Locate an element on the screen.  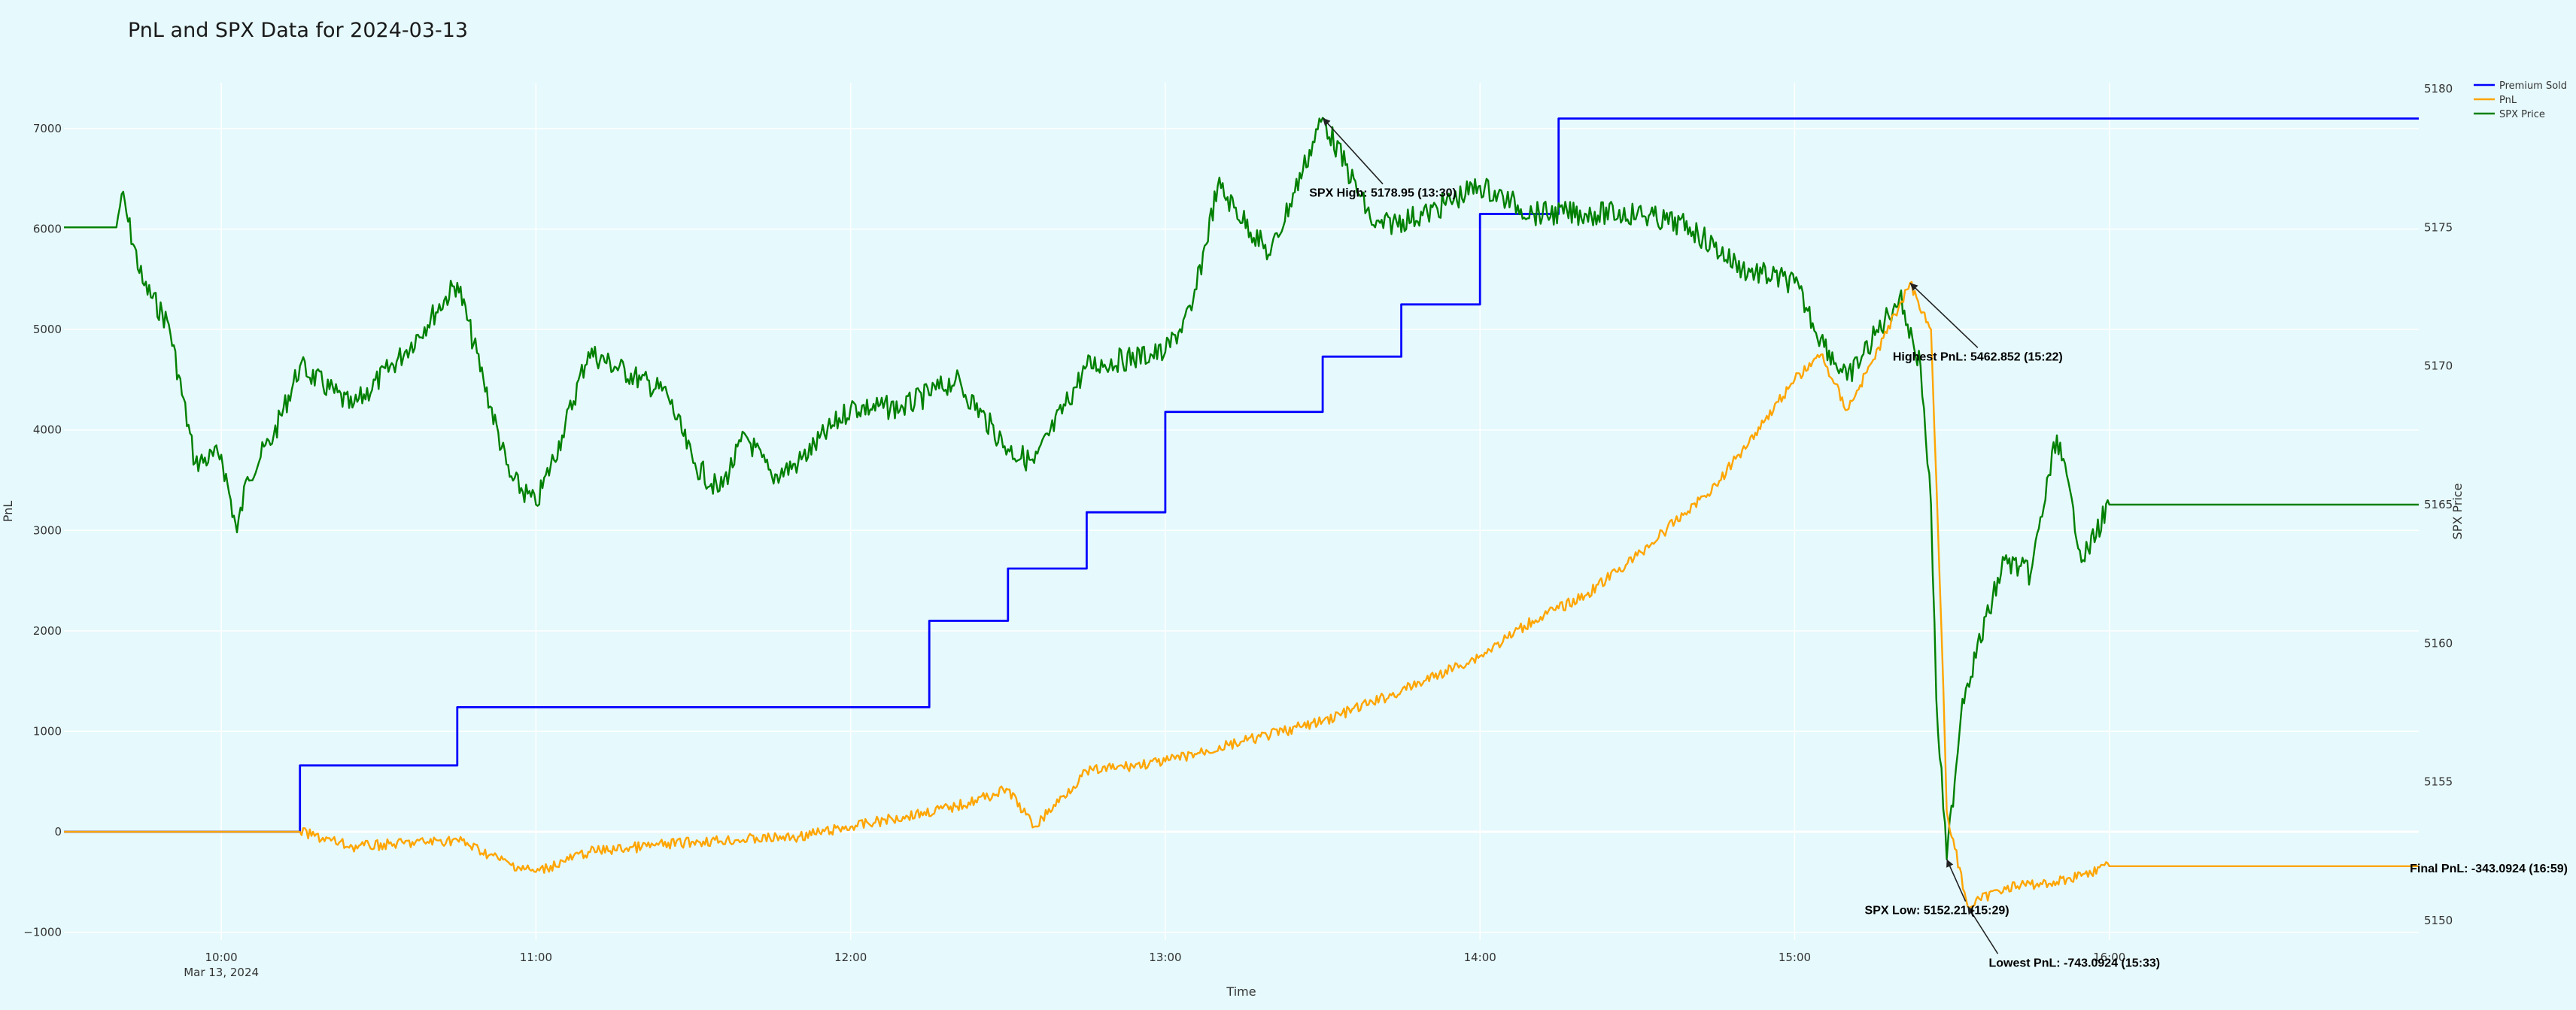
y-right-tick-label: 5175 is located at coordinates (2439, 227).